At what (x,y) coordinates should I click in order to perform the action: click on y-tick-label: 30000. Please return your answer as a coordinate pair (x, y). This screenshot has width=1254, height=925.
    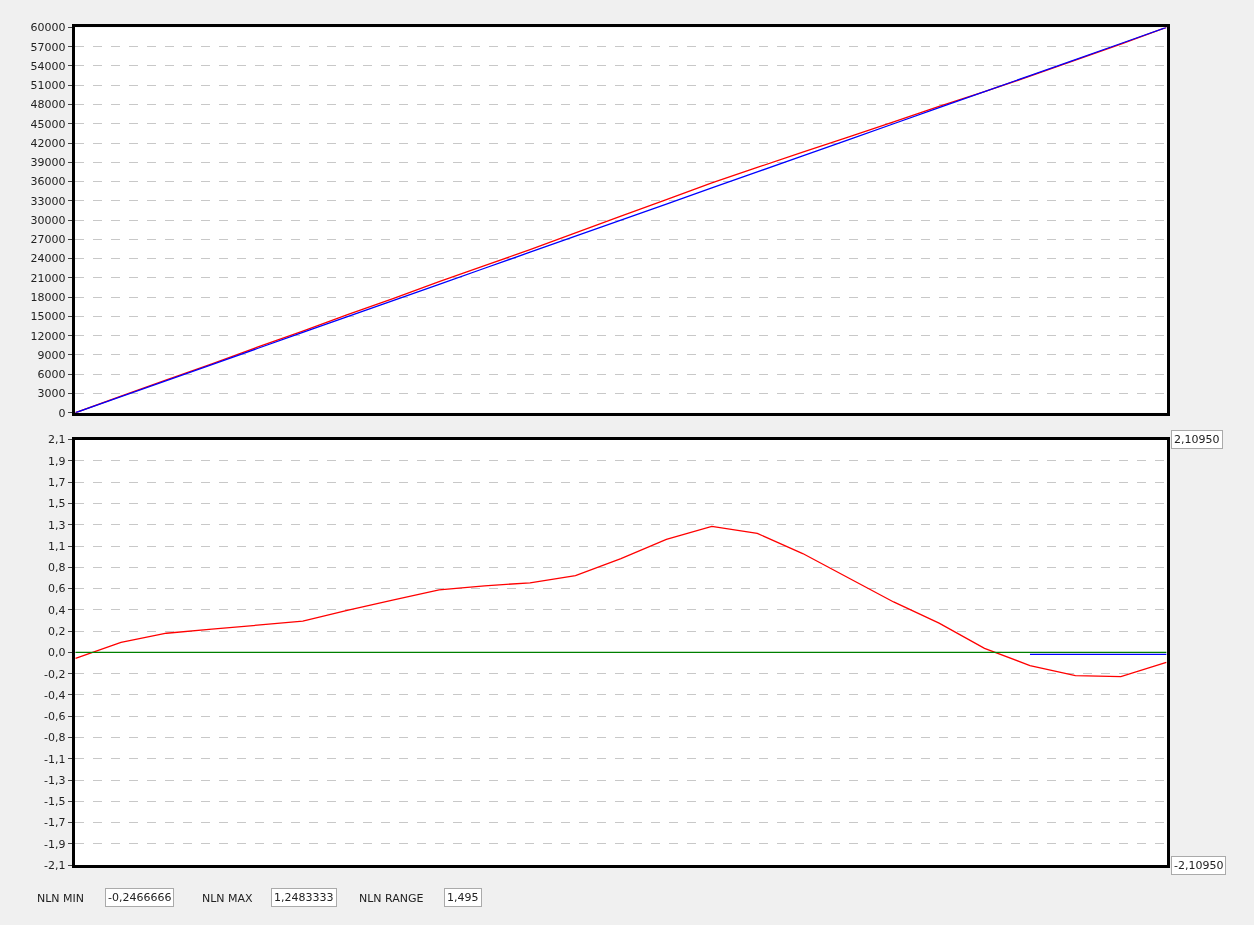
    Looking at the image, I should click on (48, 220).